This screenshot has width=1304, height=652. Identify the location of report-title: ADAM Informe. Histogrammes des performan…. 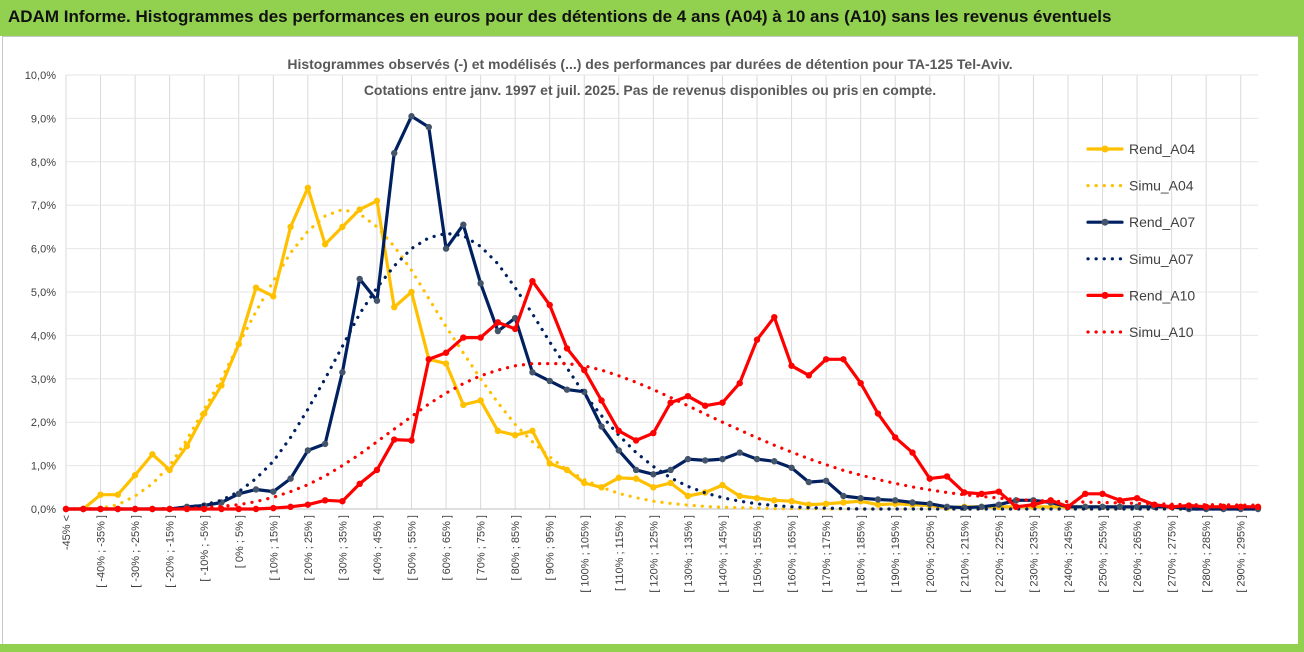
(560, 16).